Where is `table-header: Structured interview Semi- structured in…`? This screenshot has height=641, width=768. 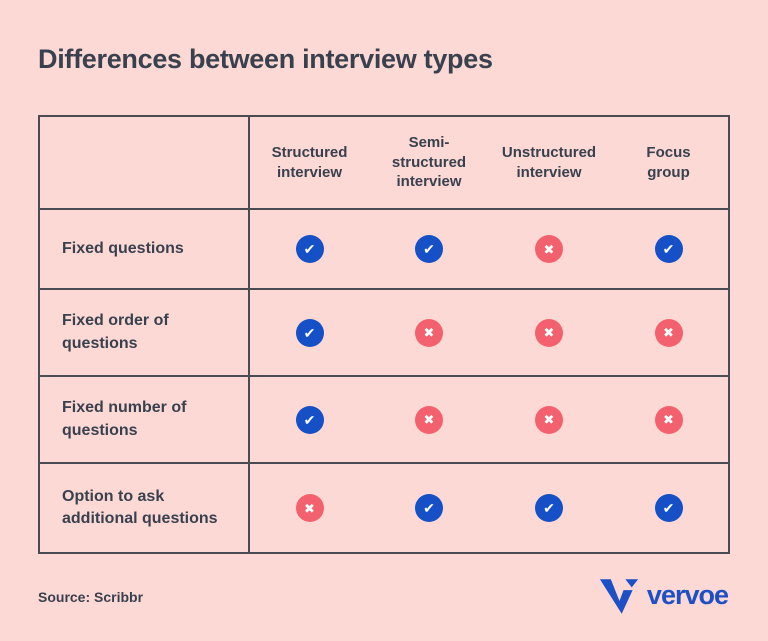
table-header: Structured interview Semi- structured in… is located at coordinates (384, 162).